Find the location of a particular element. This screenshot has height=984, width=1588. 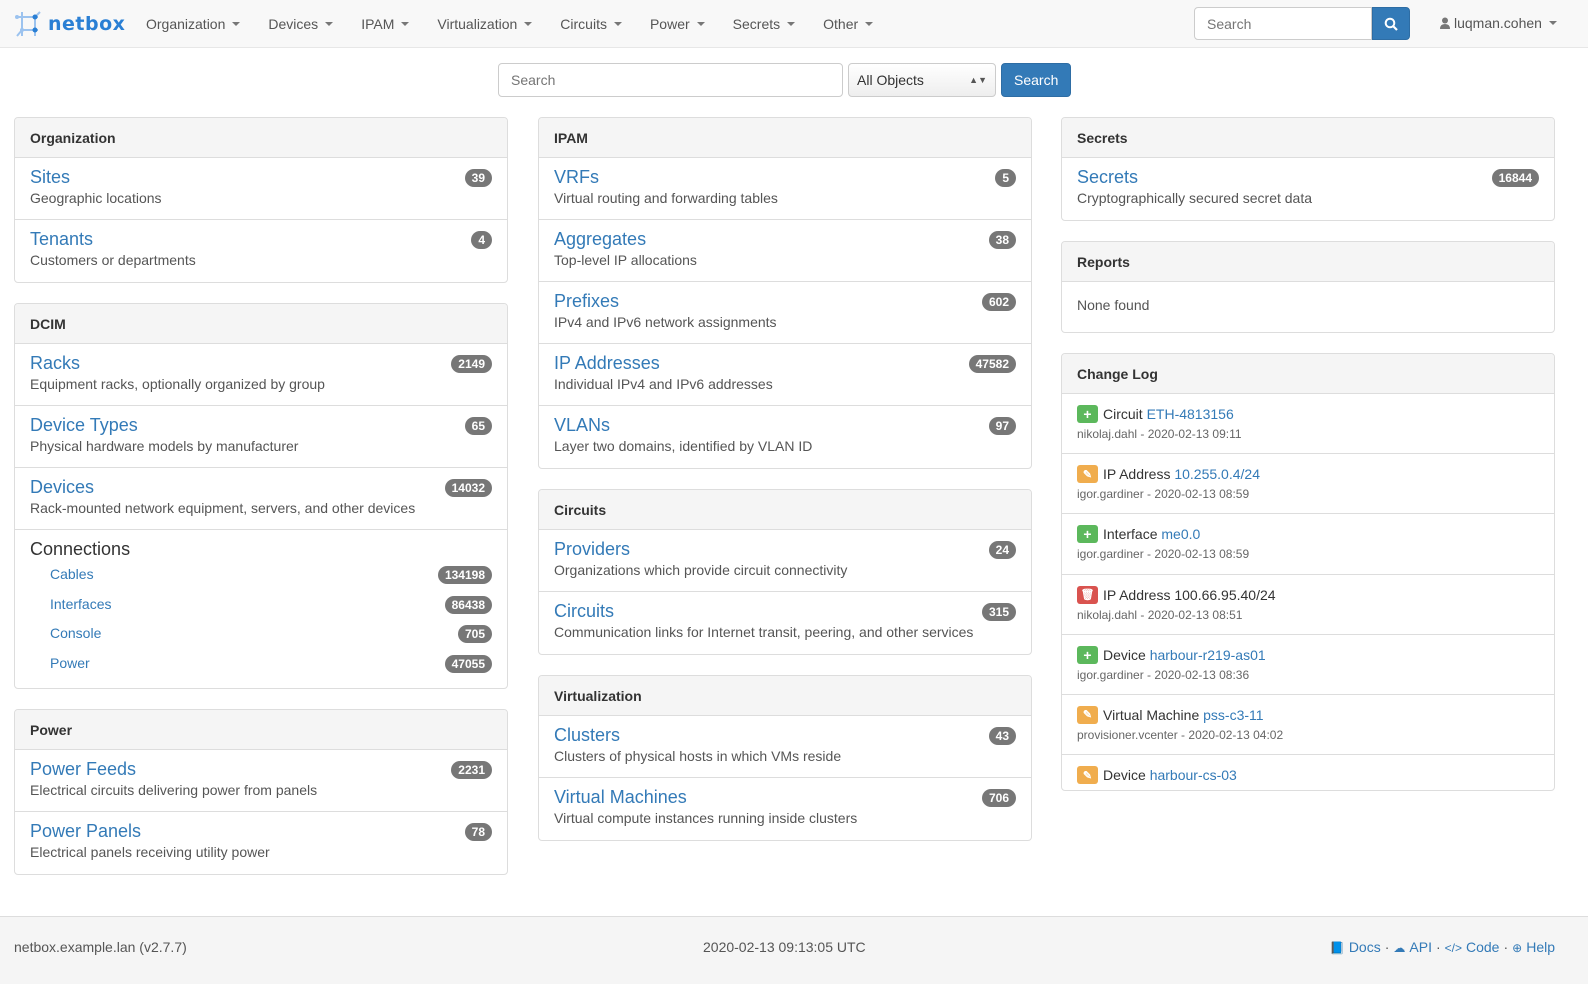

global-search-input is located at coordinates (670, 80).